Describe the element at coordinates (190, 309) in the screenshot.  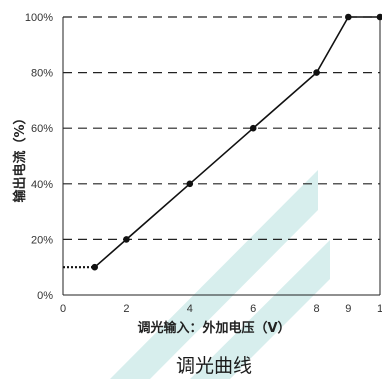
I see `x-tick-label: 4` at that location.